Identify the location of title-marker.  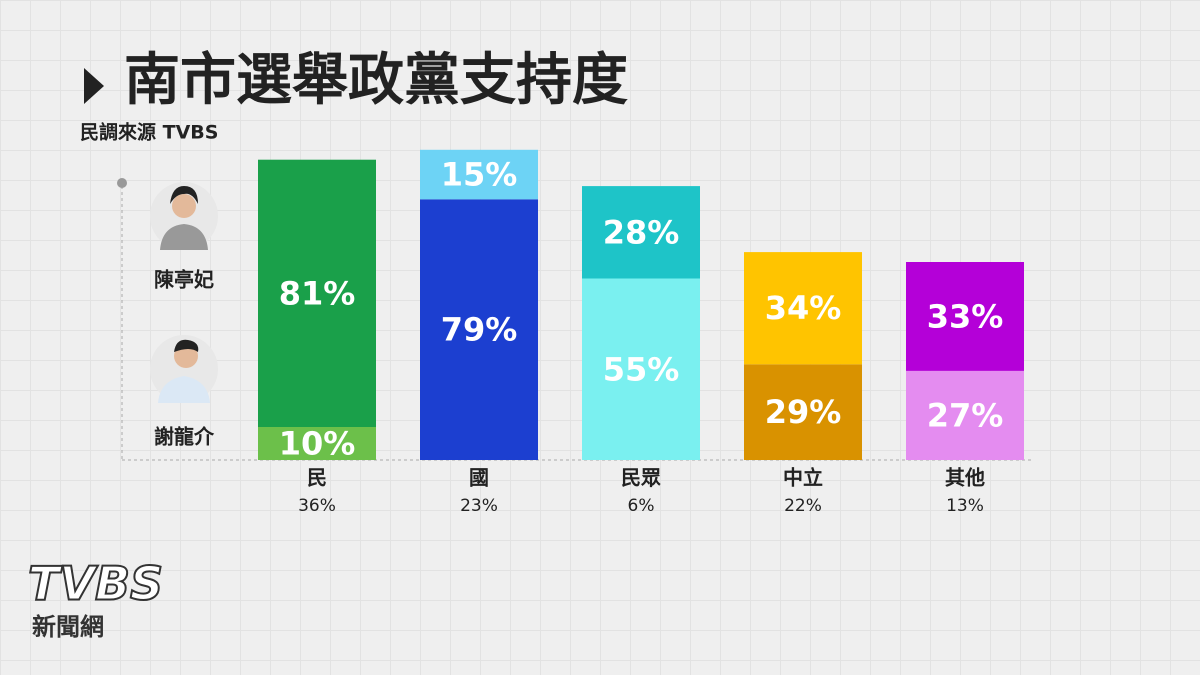
(94, 86).